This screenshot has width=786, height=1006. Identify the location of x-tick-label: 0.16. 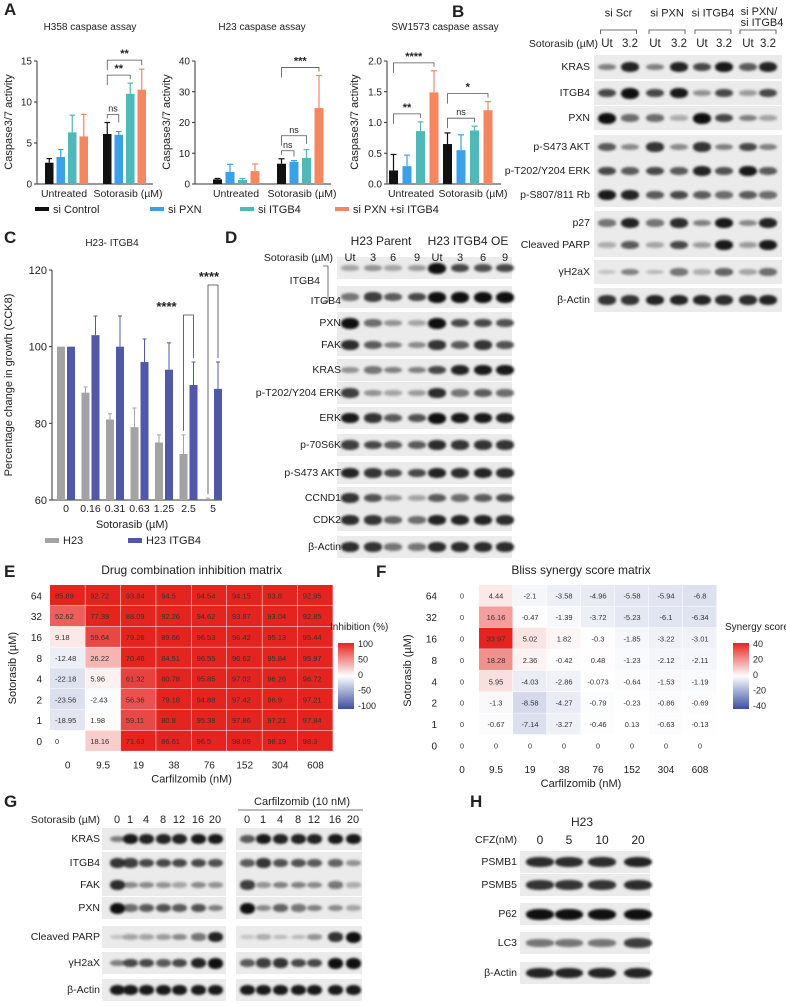
(90, 509).